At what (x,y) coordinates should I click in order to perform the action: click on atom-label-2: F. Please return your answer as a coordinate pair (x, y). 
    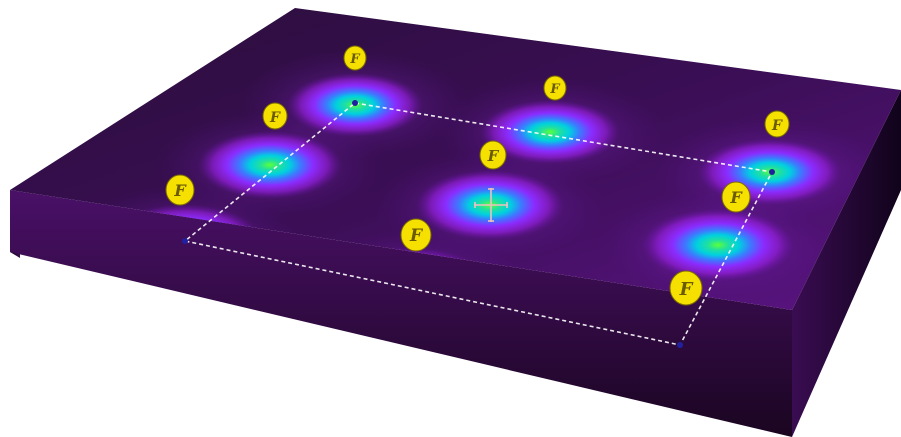
    Looking at the image, I should click on (555, 88).